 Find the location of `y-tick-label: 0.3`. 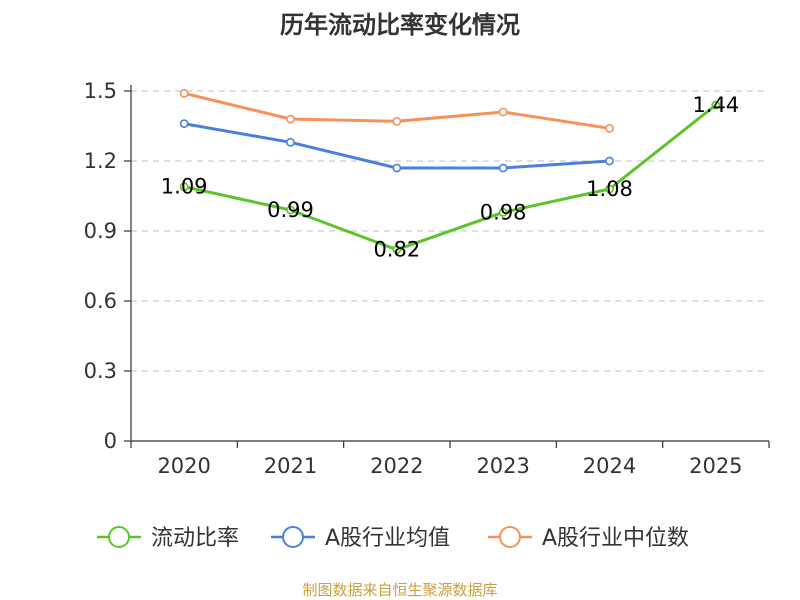

y-tick-label: 0.3 is located at coordinates (100, 371).